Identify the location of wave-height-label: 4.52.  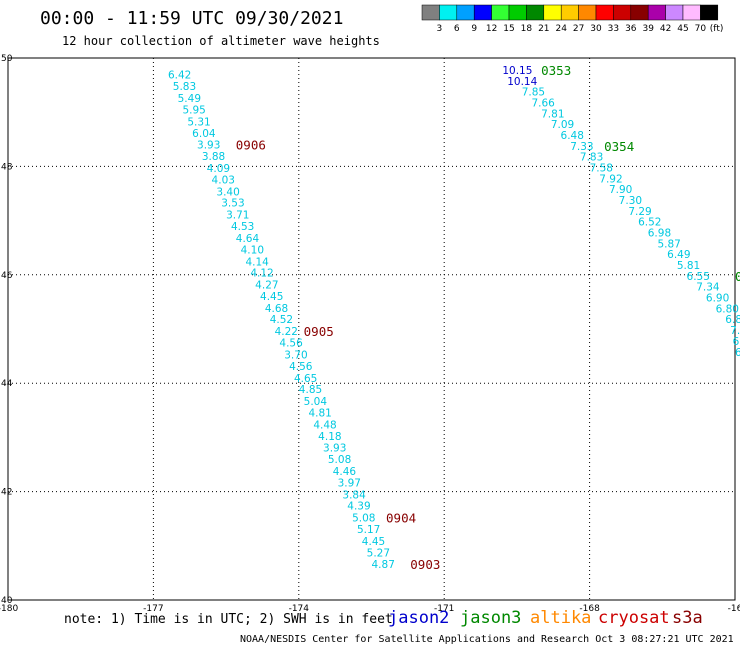
(281, 320).